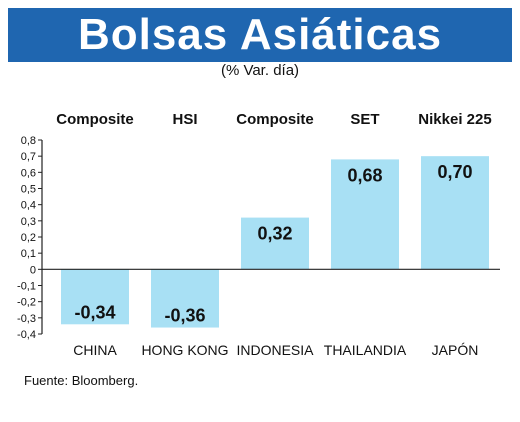 The height and width of the screenshot is (422, 520). I want to click on chart-subtitle: (% Var. día), so click(260, 70).